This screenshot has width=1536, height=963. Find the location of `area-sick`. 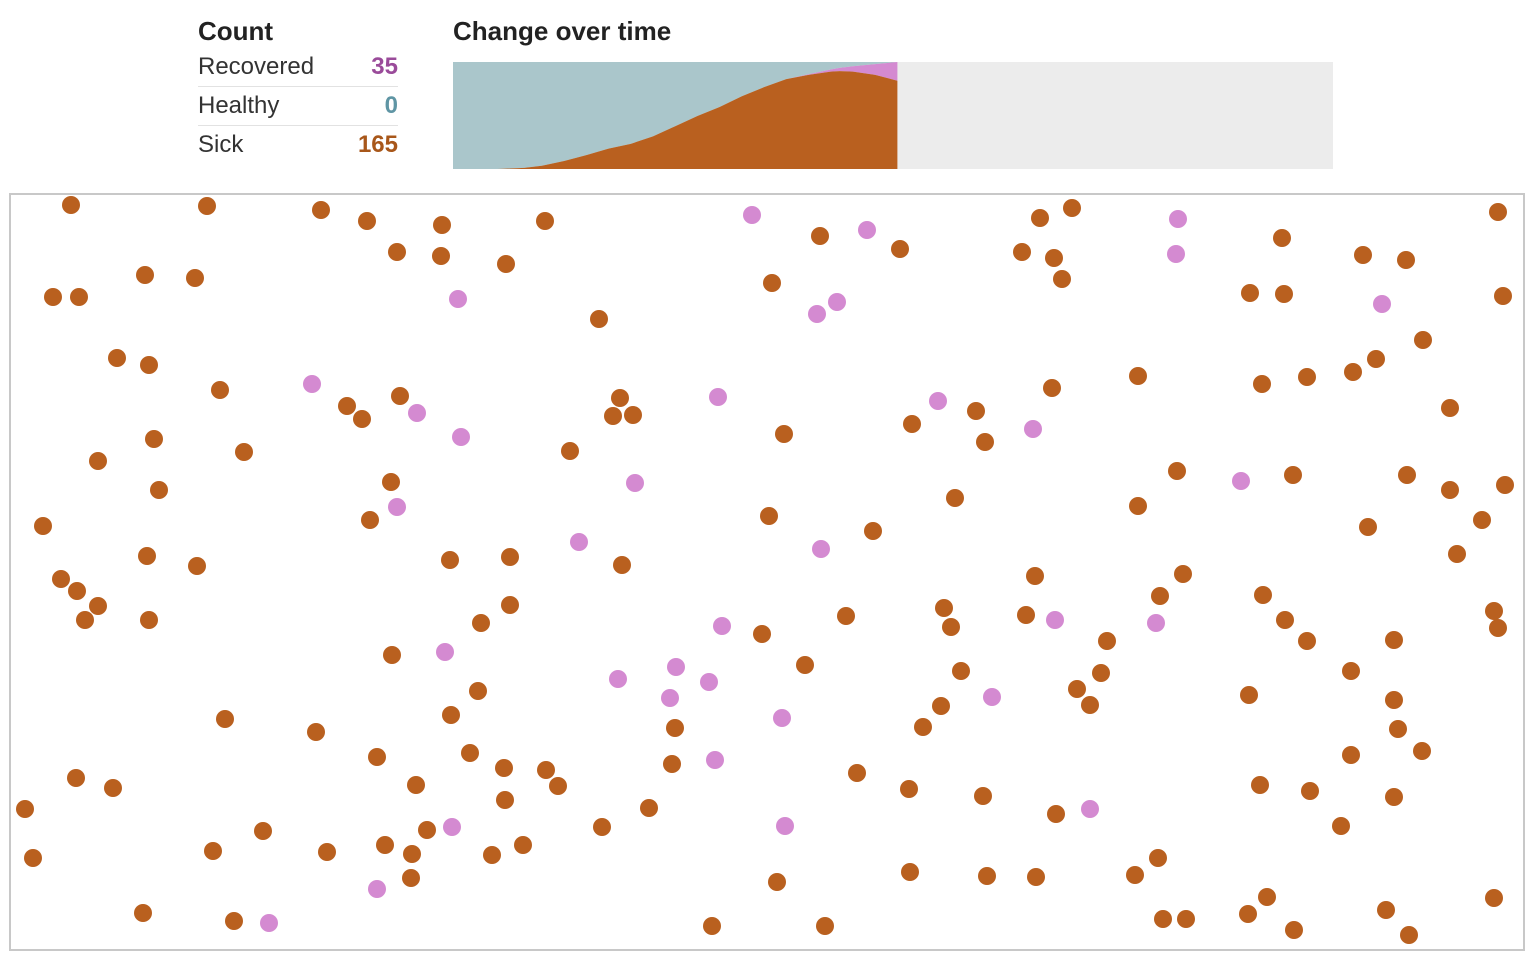

area-sick is located at coordinates (675, 120).